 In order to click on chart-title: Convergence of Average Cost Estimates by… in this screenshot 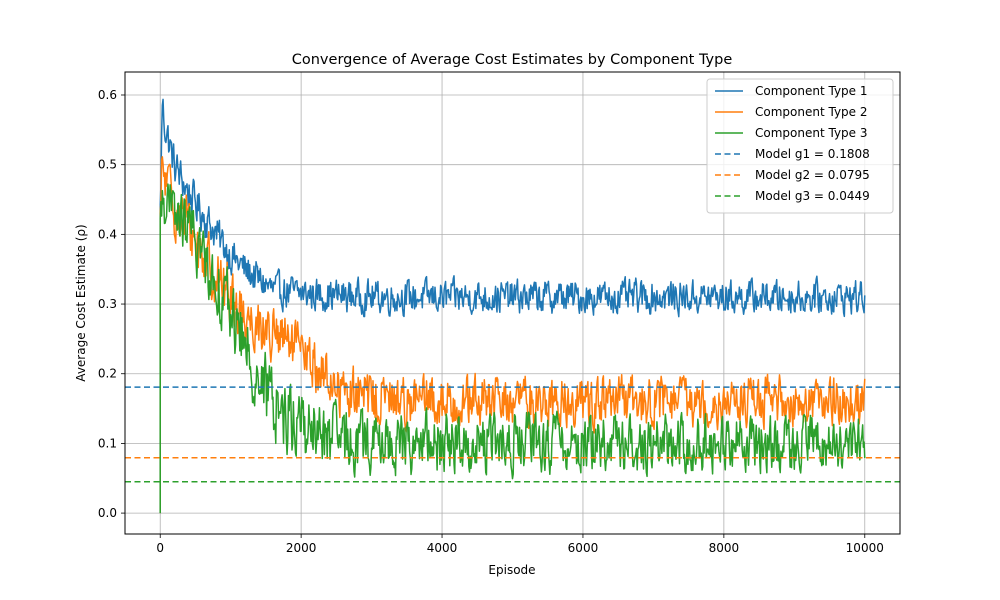, I will do `click(512, 60)`.